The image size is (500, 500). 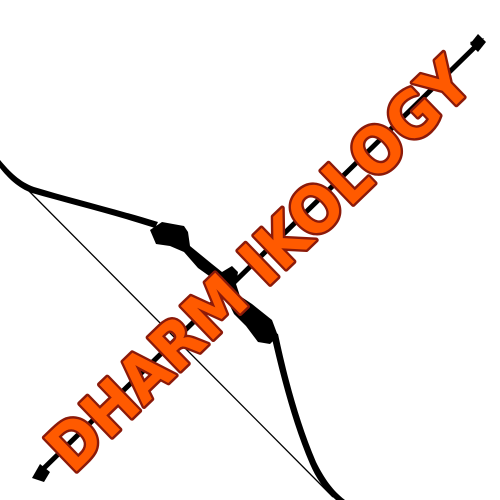 What do you see at coordinates (214, 283) in the screenshot?
I see `bow-riser` at bounding box center [214, 283].